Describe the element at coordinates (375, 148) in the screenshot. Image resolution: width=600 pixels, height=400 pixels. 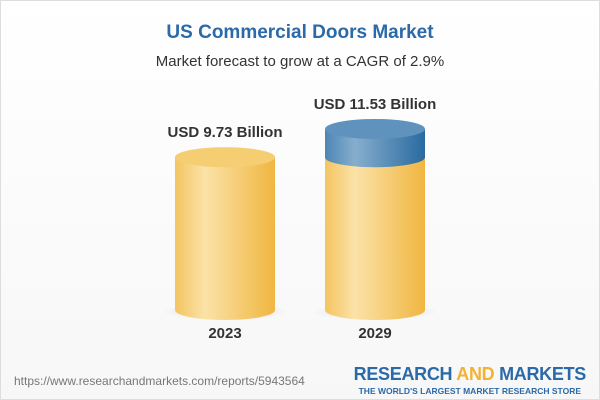
I see `cylinder-body-growth` at that location.